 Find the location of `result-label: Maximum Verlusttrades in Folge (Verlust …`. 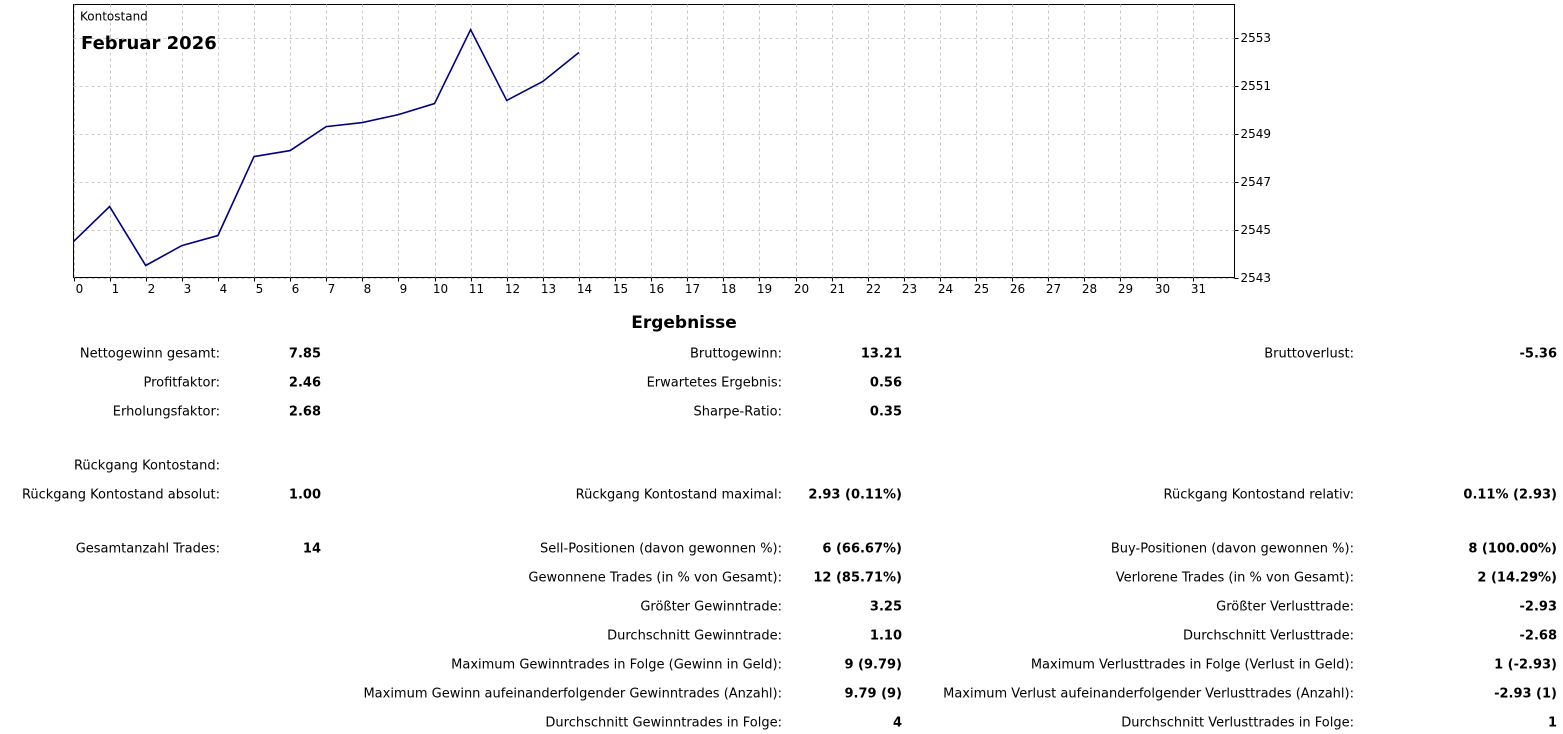

result-label: Maximum Verlusttrades in Folge (Verlust … is located at coordinates (1192, 665).